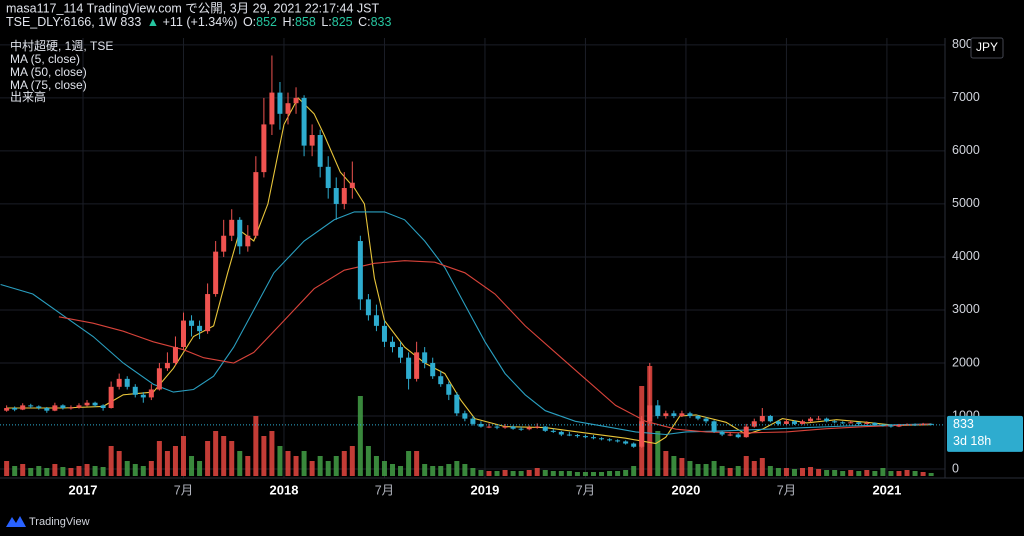 This screenshot has height=536, width=1024. Describe the element at coordinates (28, 96) in the screenshot. I see `legend-volume: 出来高` at that location.